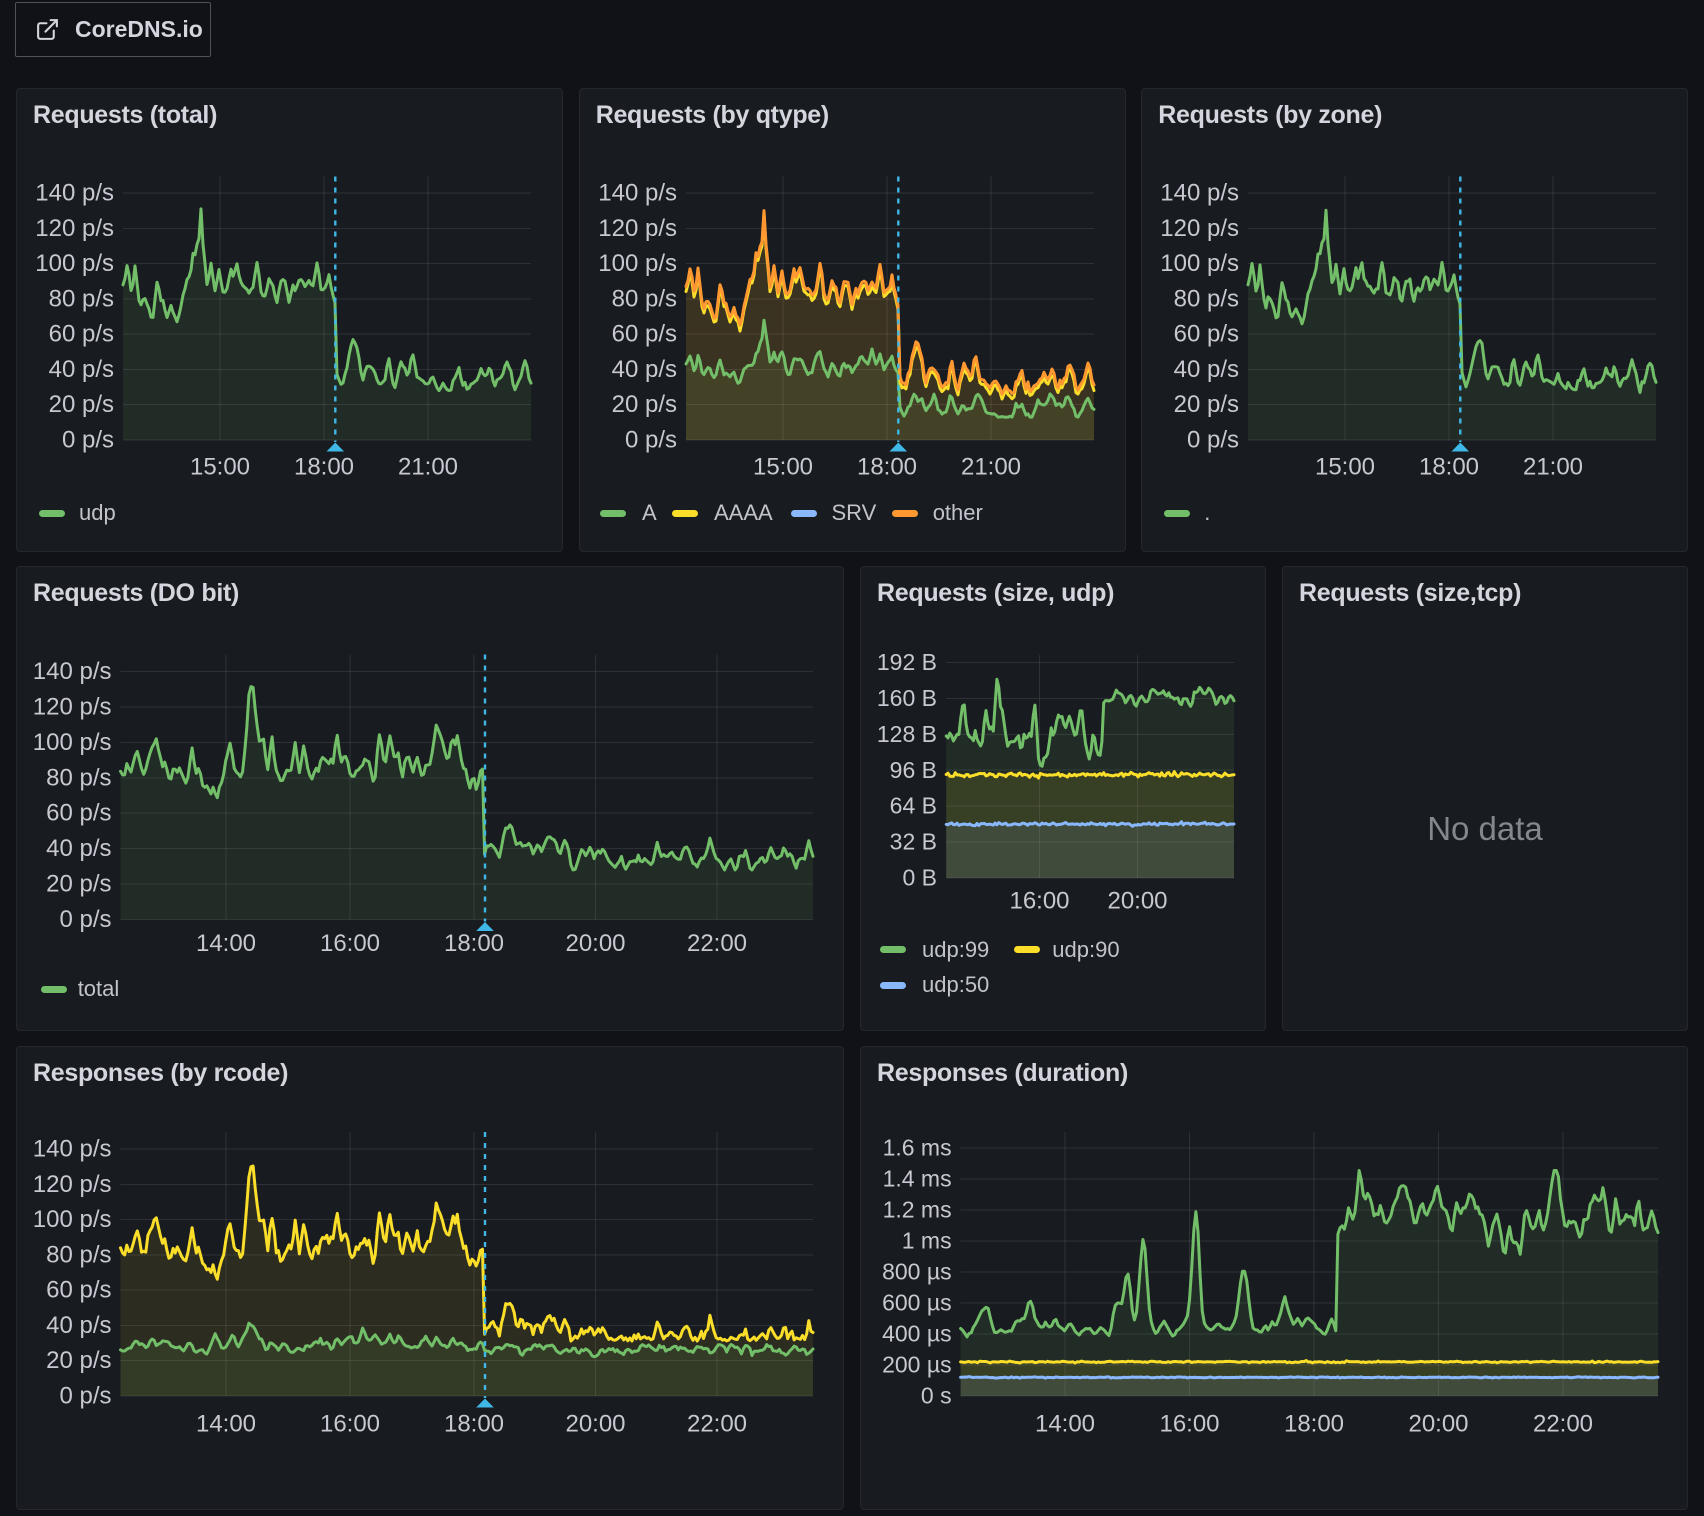  I want to click on svg-text: 128 B, so click(907, 734).